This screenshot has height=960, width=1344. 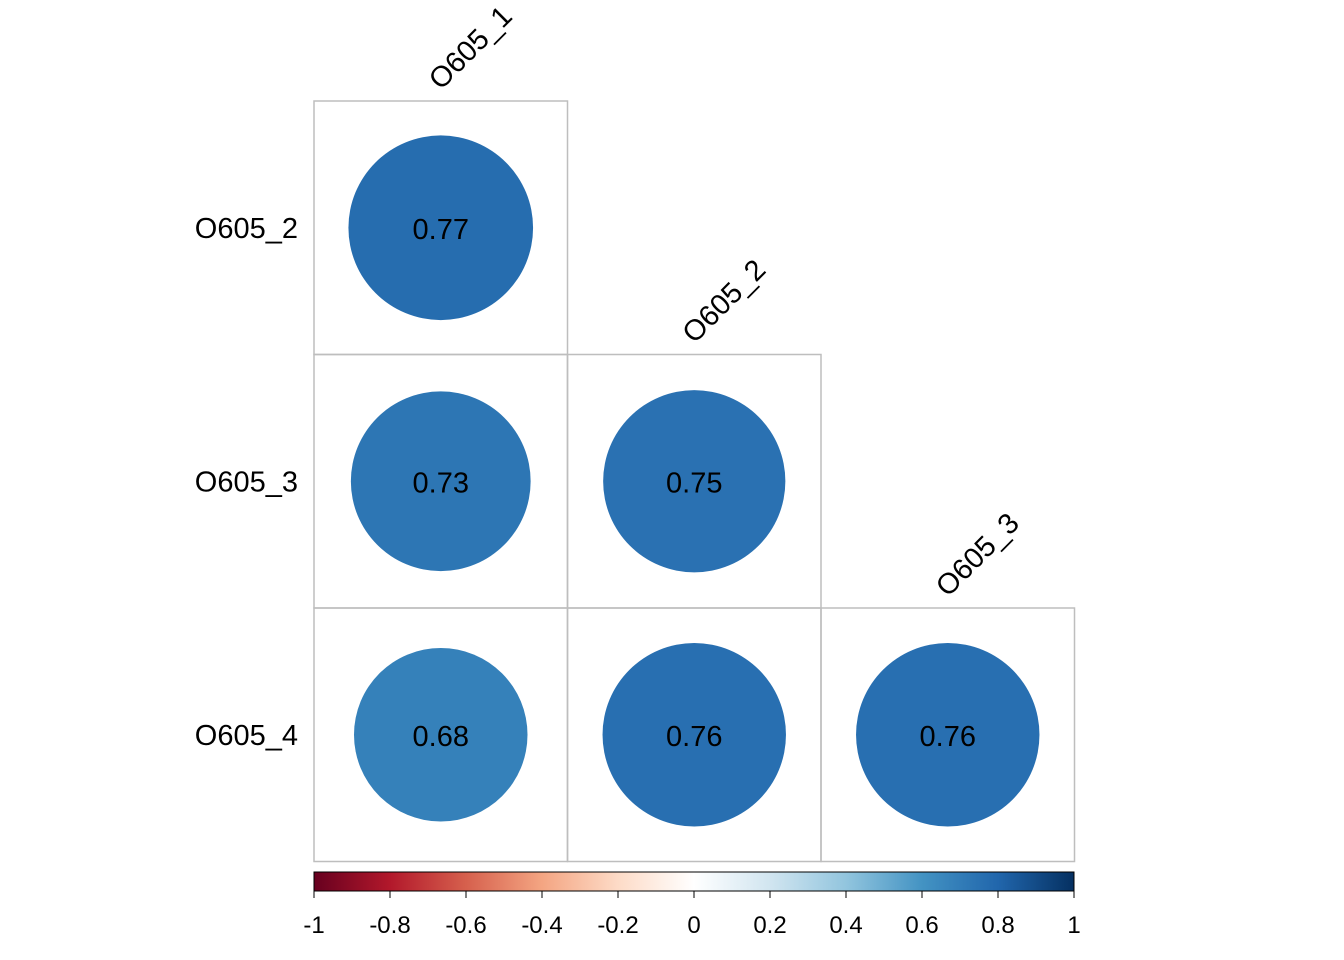 I want to click on correlation-value: 0.77, so click(x=441, y=230).